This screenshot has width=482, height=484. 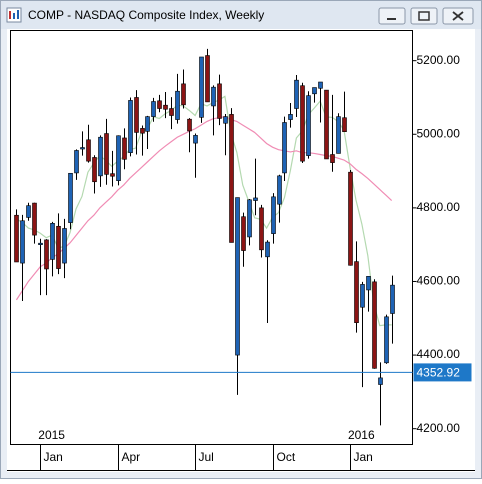 What do you see at coordinates (439, 133) in the screenshot?
I see `y-tick-label: 5000.00` at bounding box center [439, 133].